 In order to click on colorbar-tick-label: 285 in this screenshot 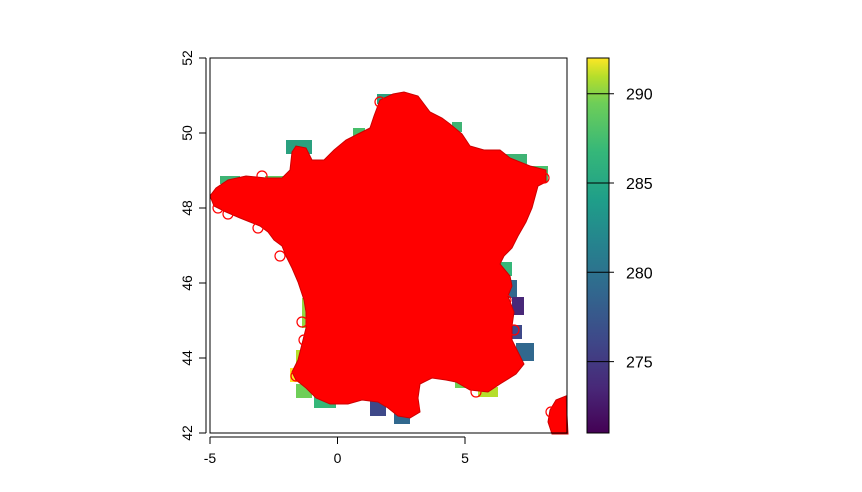, I will do `click(639, 184)`.